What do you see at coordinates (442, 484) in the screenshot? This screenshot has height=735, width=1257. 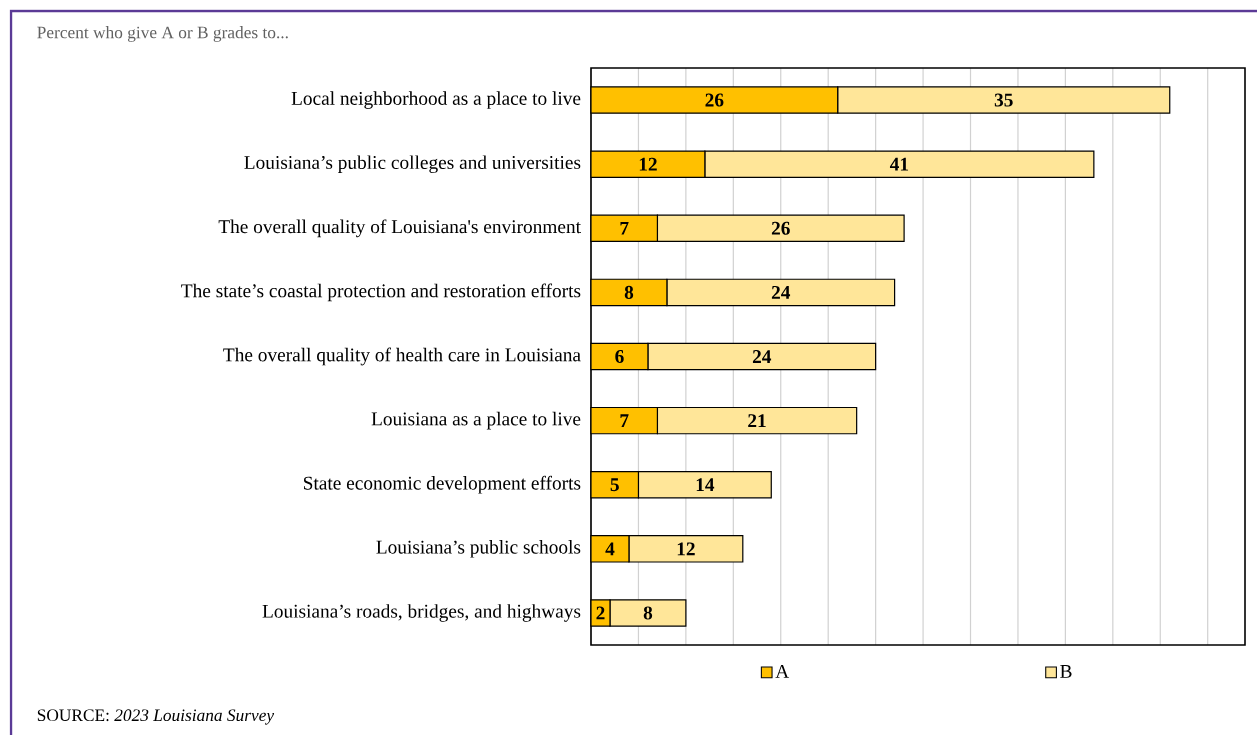 I see `y-tick-label: State economic development efforts` at bounding box center [442, 484].